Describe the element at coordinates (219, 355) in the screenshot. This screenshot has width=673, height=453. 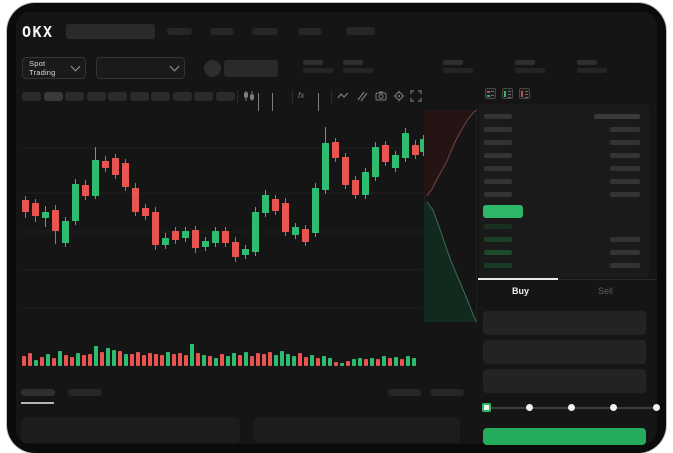
I see `volume-chart` at that location.